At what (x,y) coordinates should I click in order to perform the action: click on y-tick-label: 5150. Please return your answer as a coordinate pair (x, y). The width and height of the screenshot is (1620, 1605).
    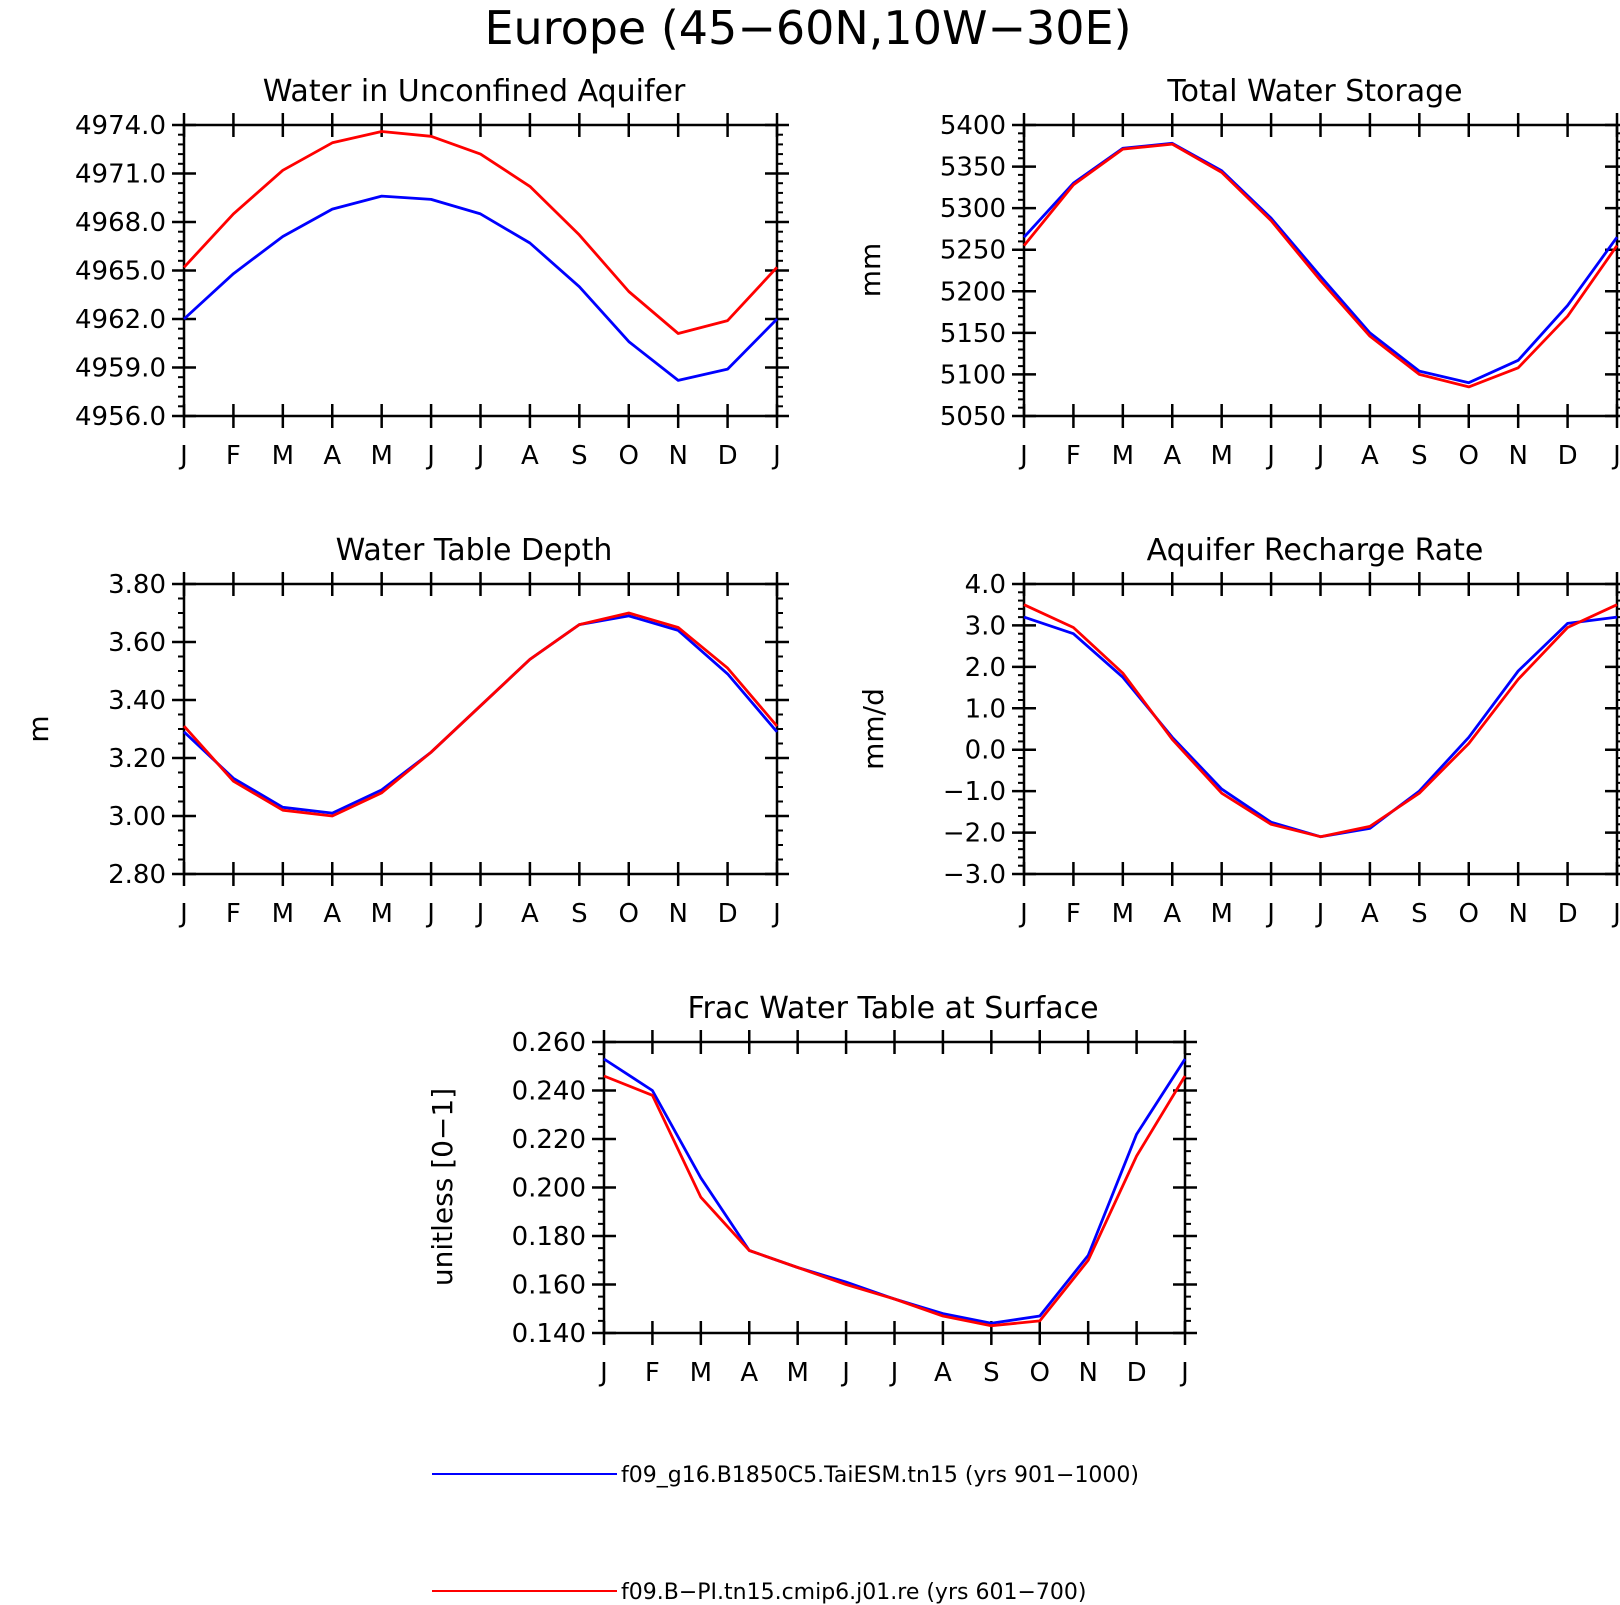
    Looking at the image, I should click on (973, 334).